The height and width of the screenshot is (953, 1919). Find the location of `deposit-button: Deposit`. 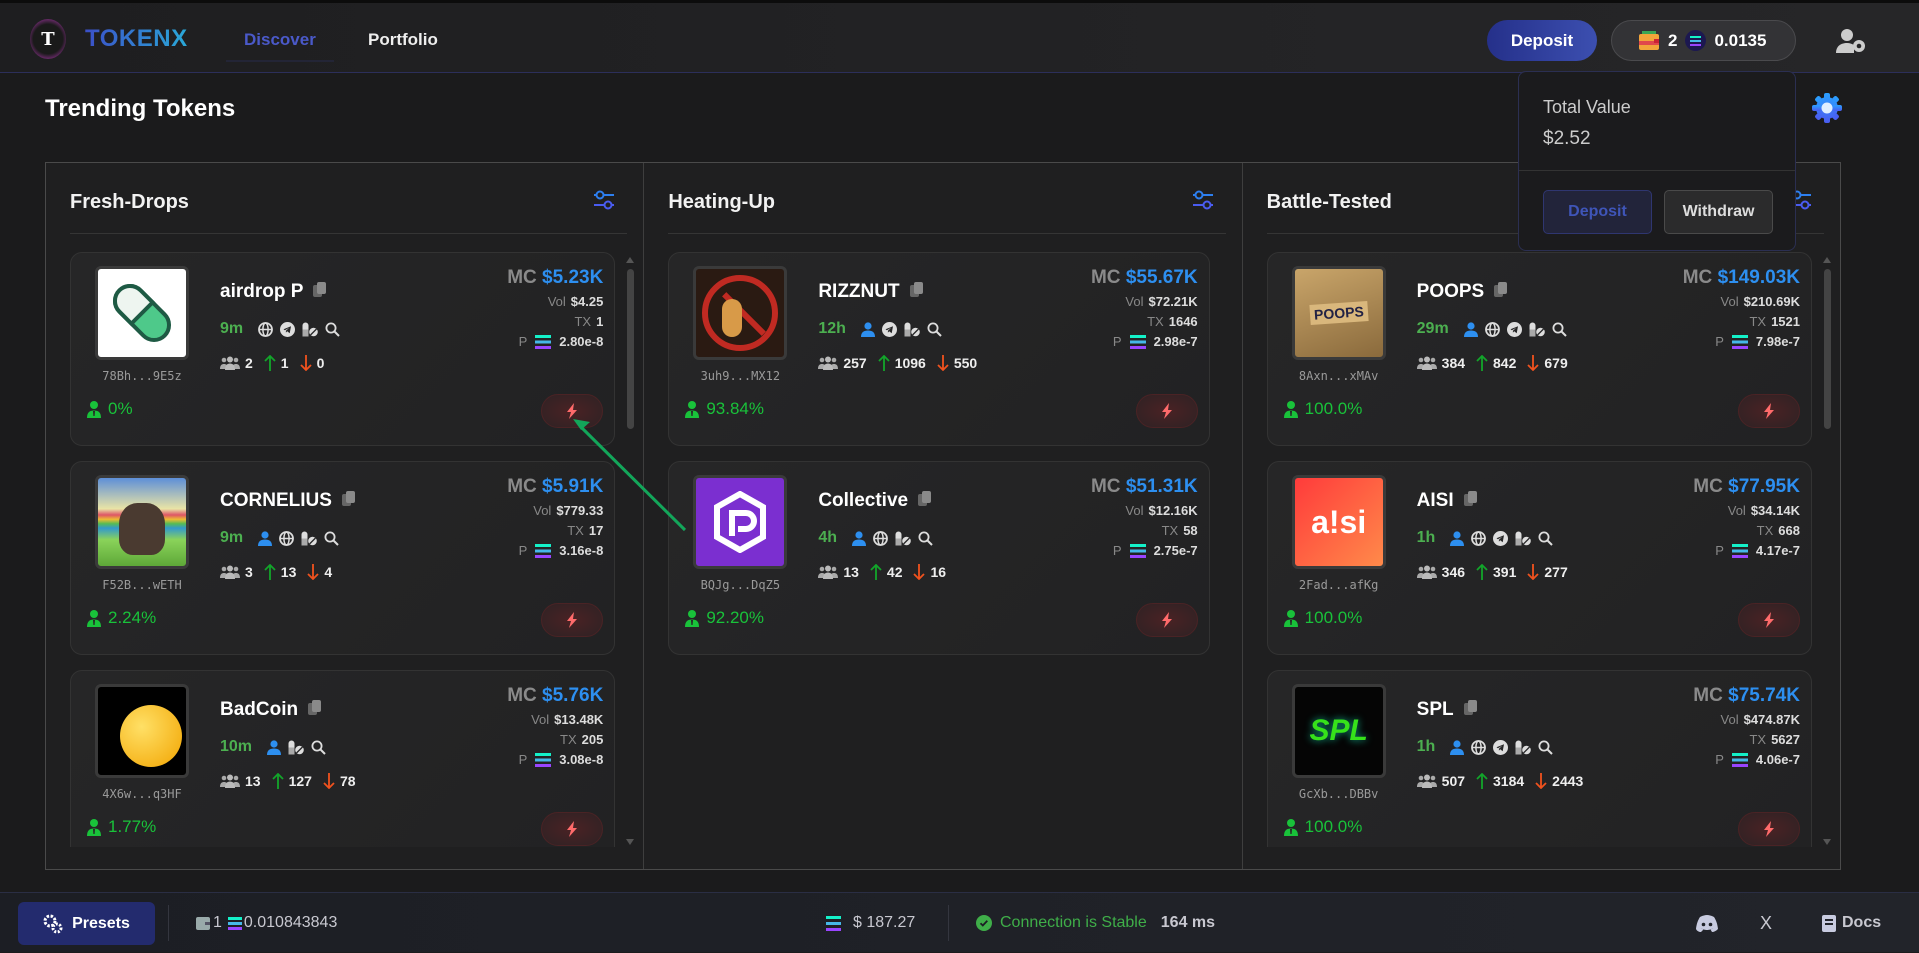

deposit-button: Deposit is located at coordinates (1542, 40).